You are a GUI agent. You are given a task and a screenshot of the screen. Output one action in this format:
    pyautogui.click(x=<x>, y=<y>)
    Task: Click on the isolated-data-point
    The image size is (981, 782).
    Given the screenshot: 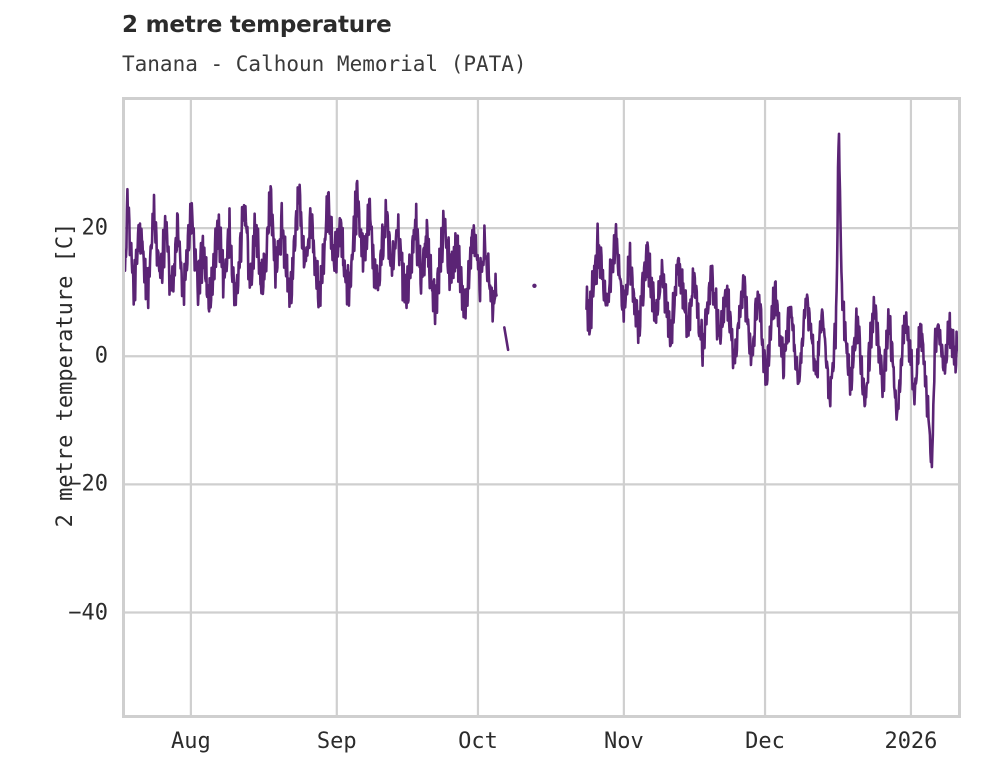 What is the action you would take?
    pyautogui.click(x=534, y=285)
    